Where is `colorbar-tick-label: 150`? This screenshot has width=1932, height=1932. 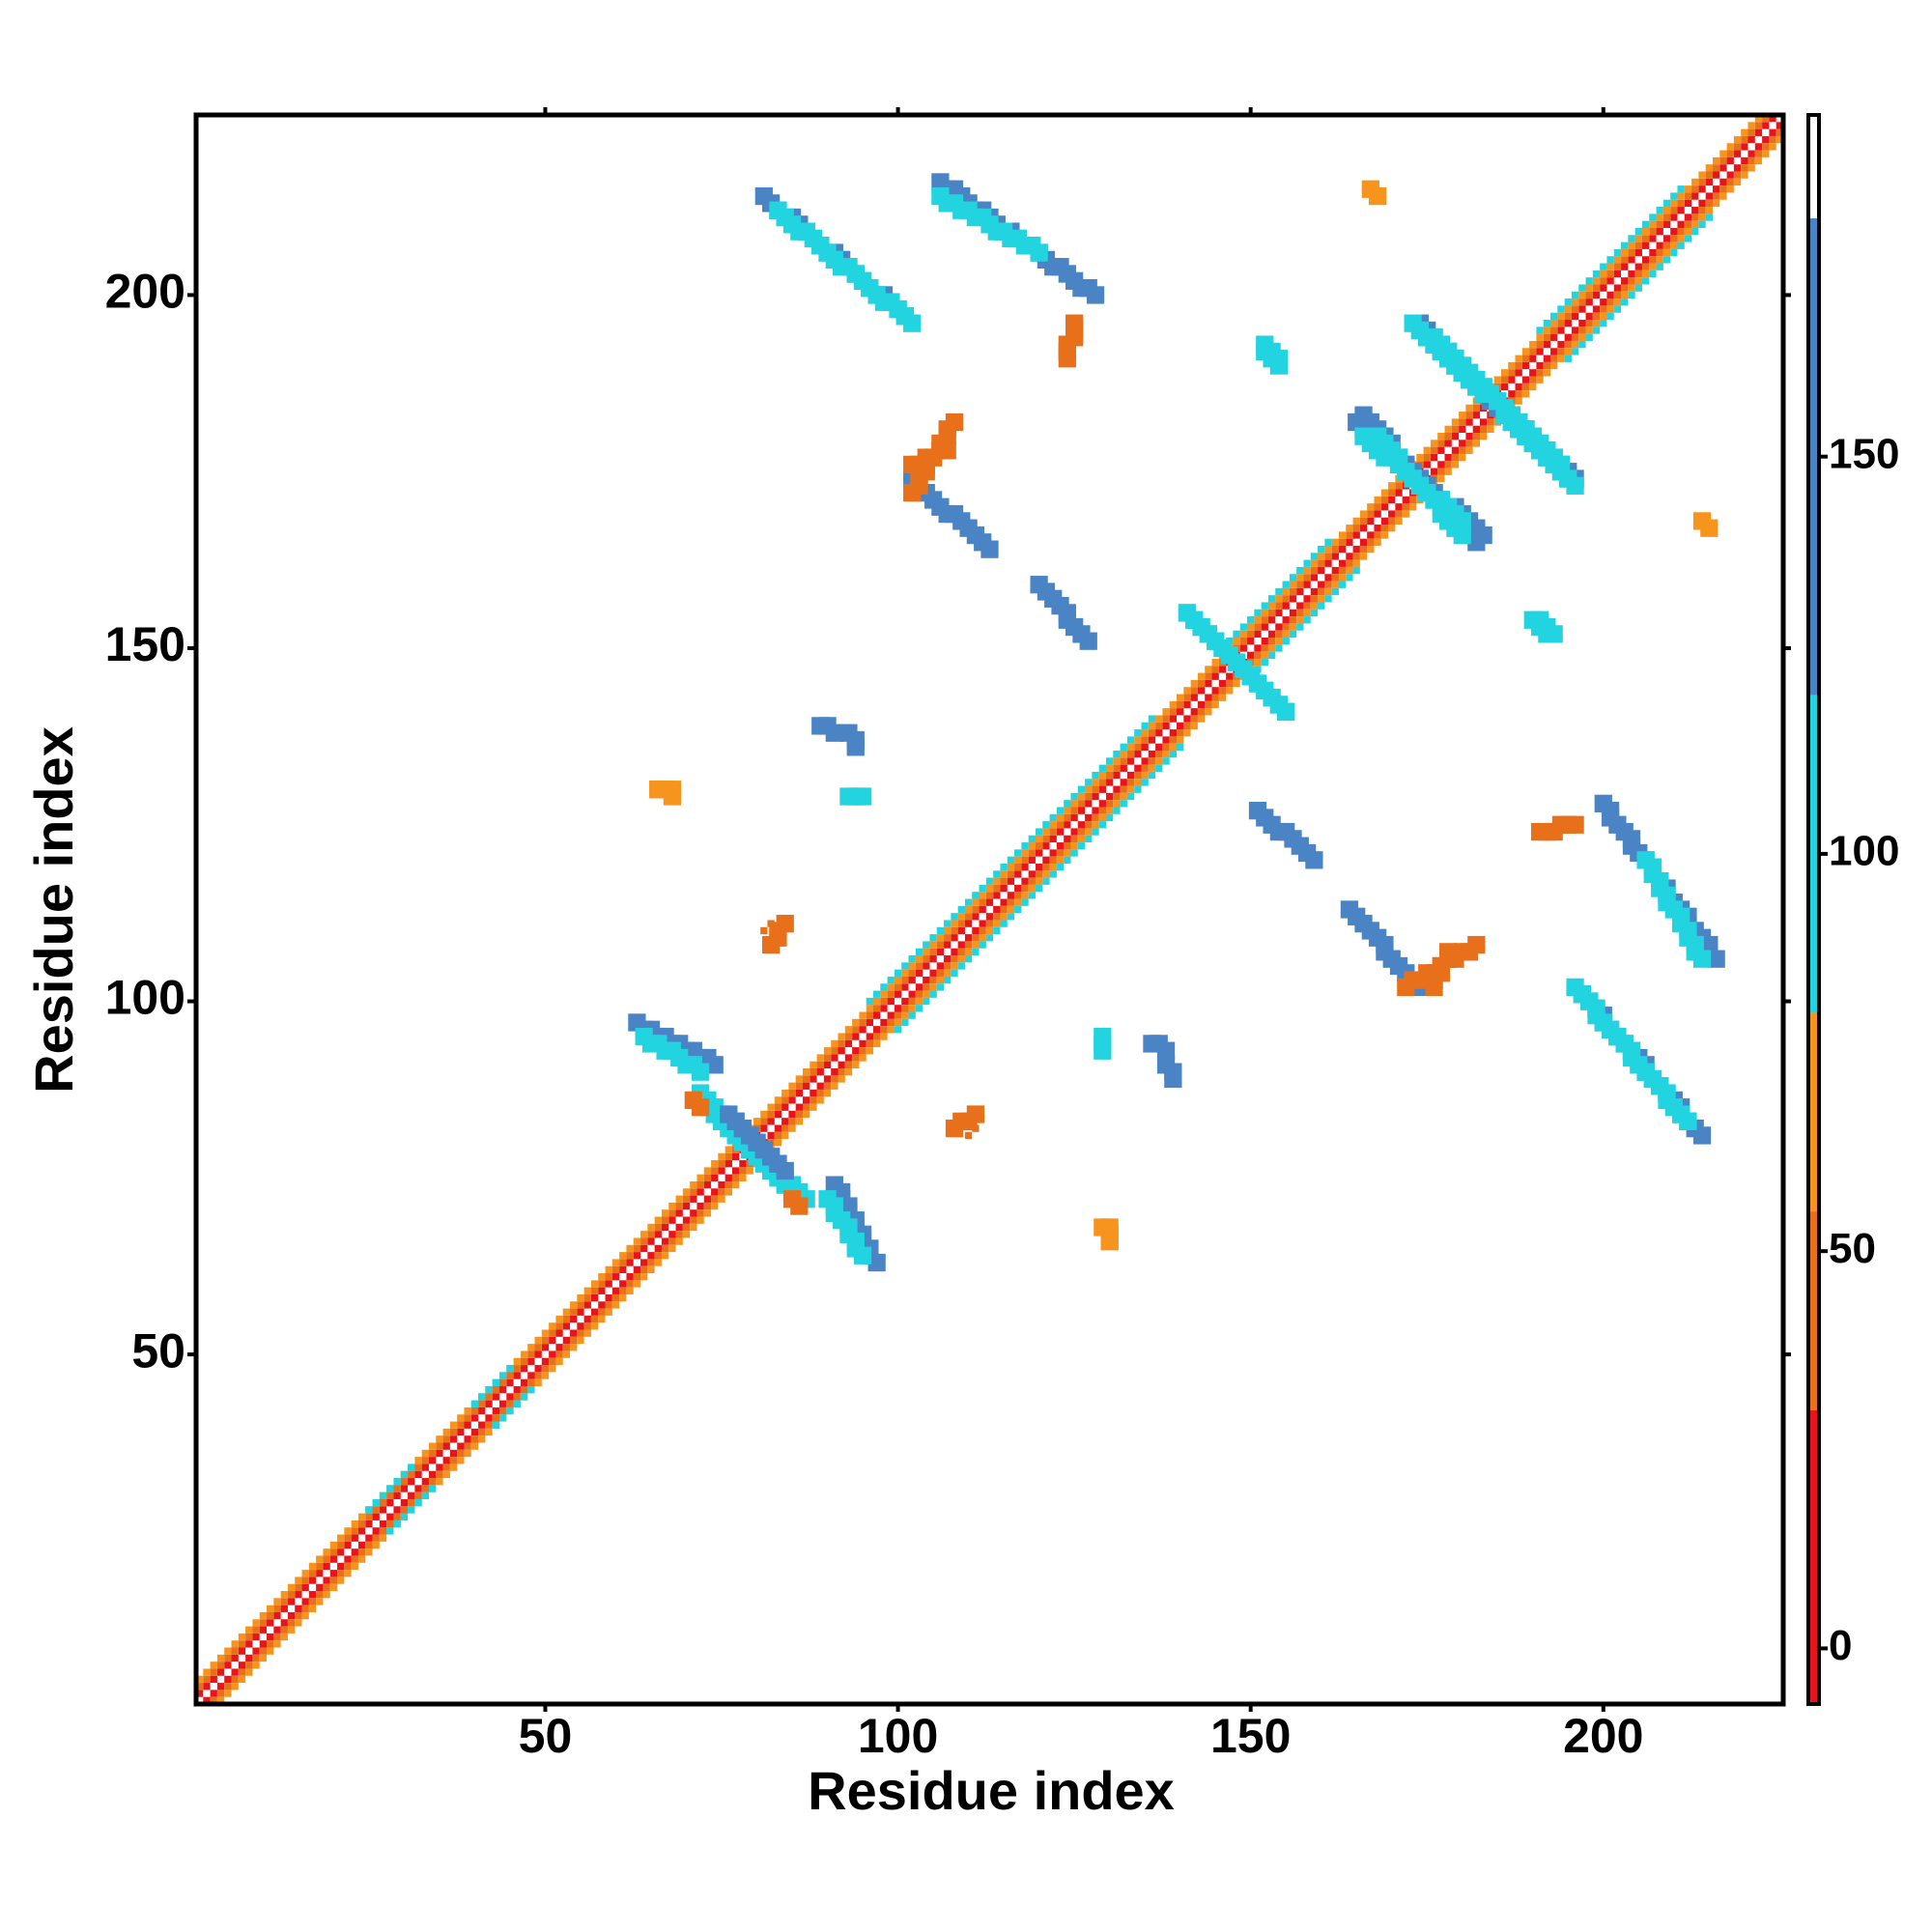 colorbar-tick-label: 150 is located at coordinates (1864, 453).